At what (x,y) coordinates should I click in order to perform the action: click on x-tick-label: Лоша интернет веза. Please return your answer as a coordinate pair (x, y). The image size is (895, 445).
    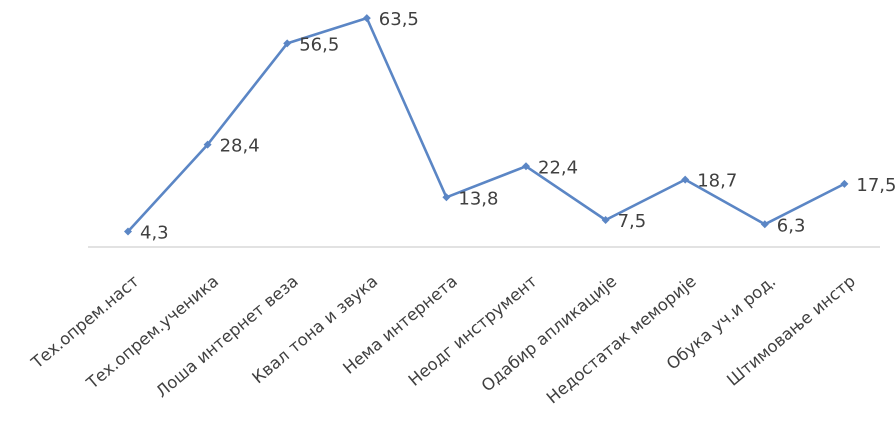
    Looking at the image, I should click on (227, 337).